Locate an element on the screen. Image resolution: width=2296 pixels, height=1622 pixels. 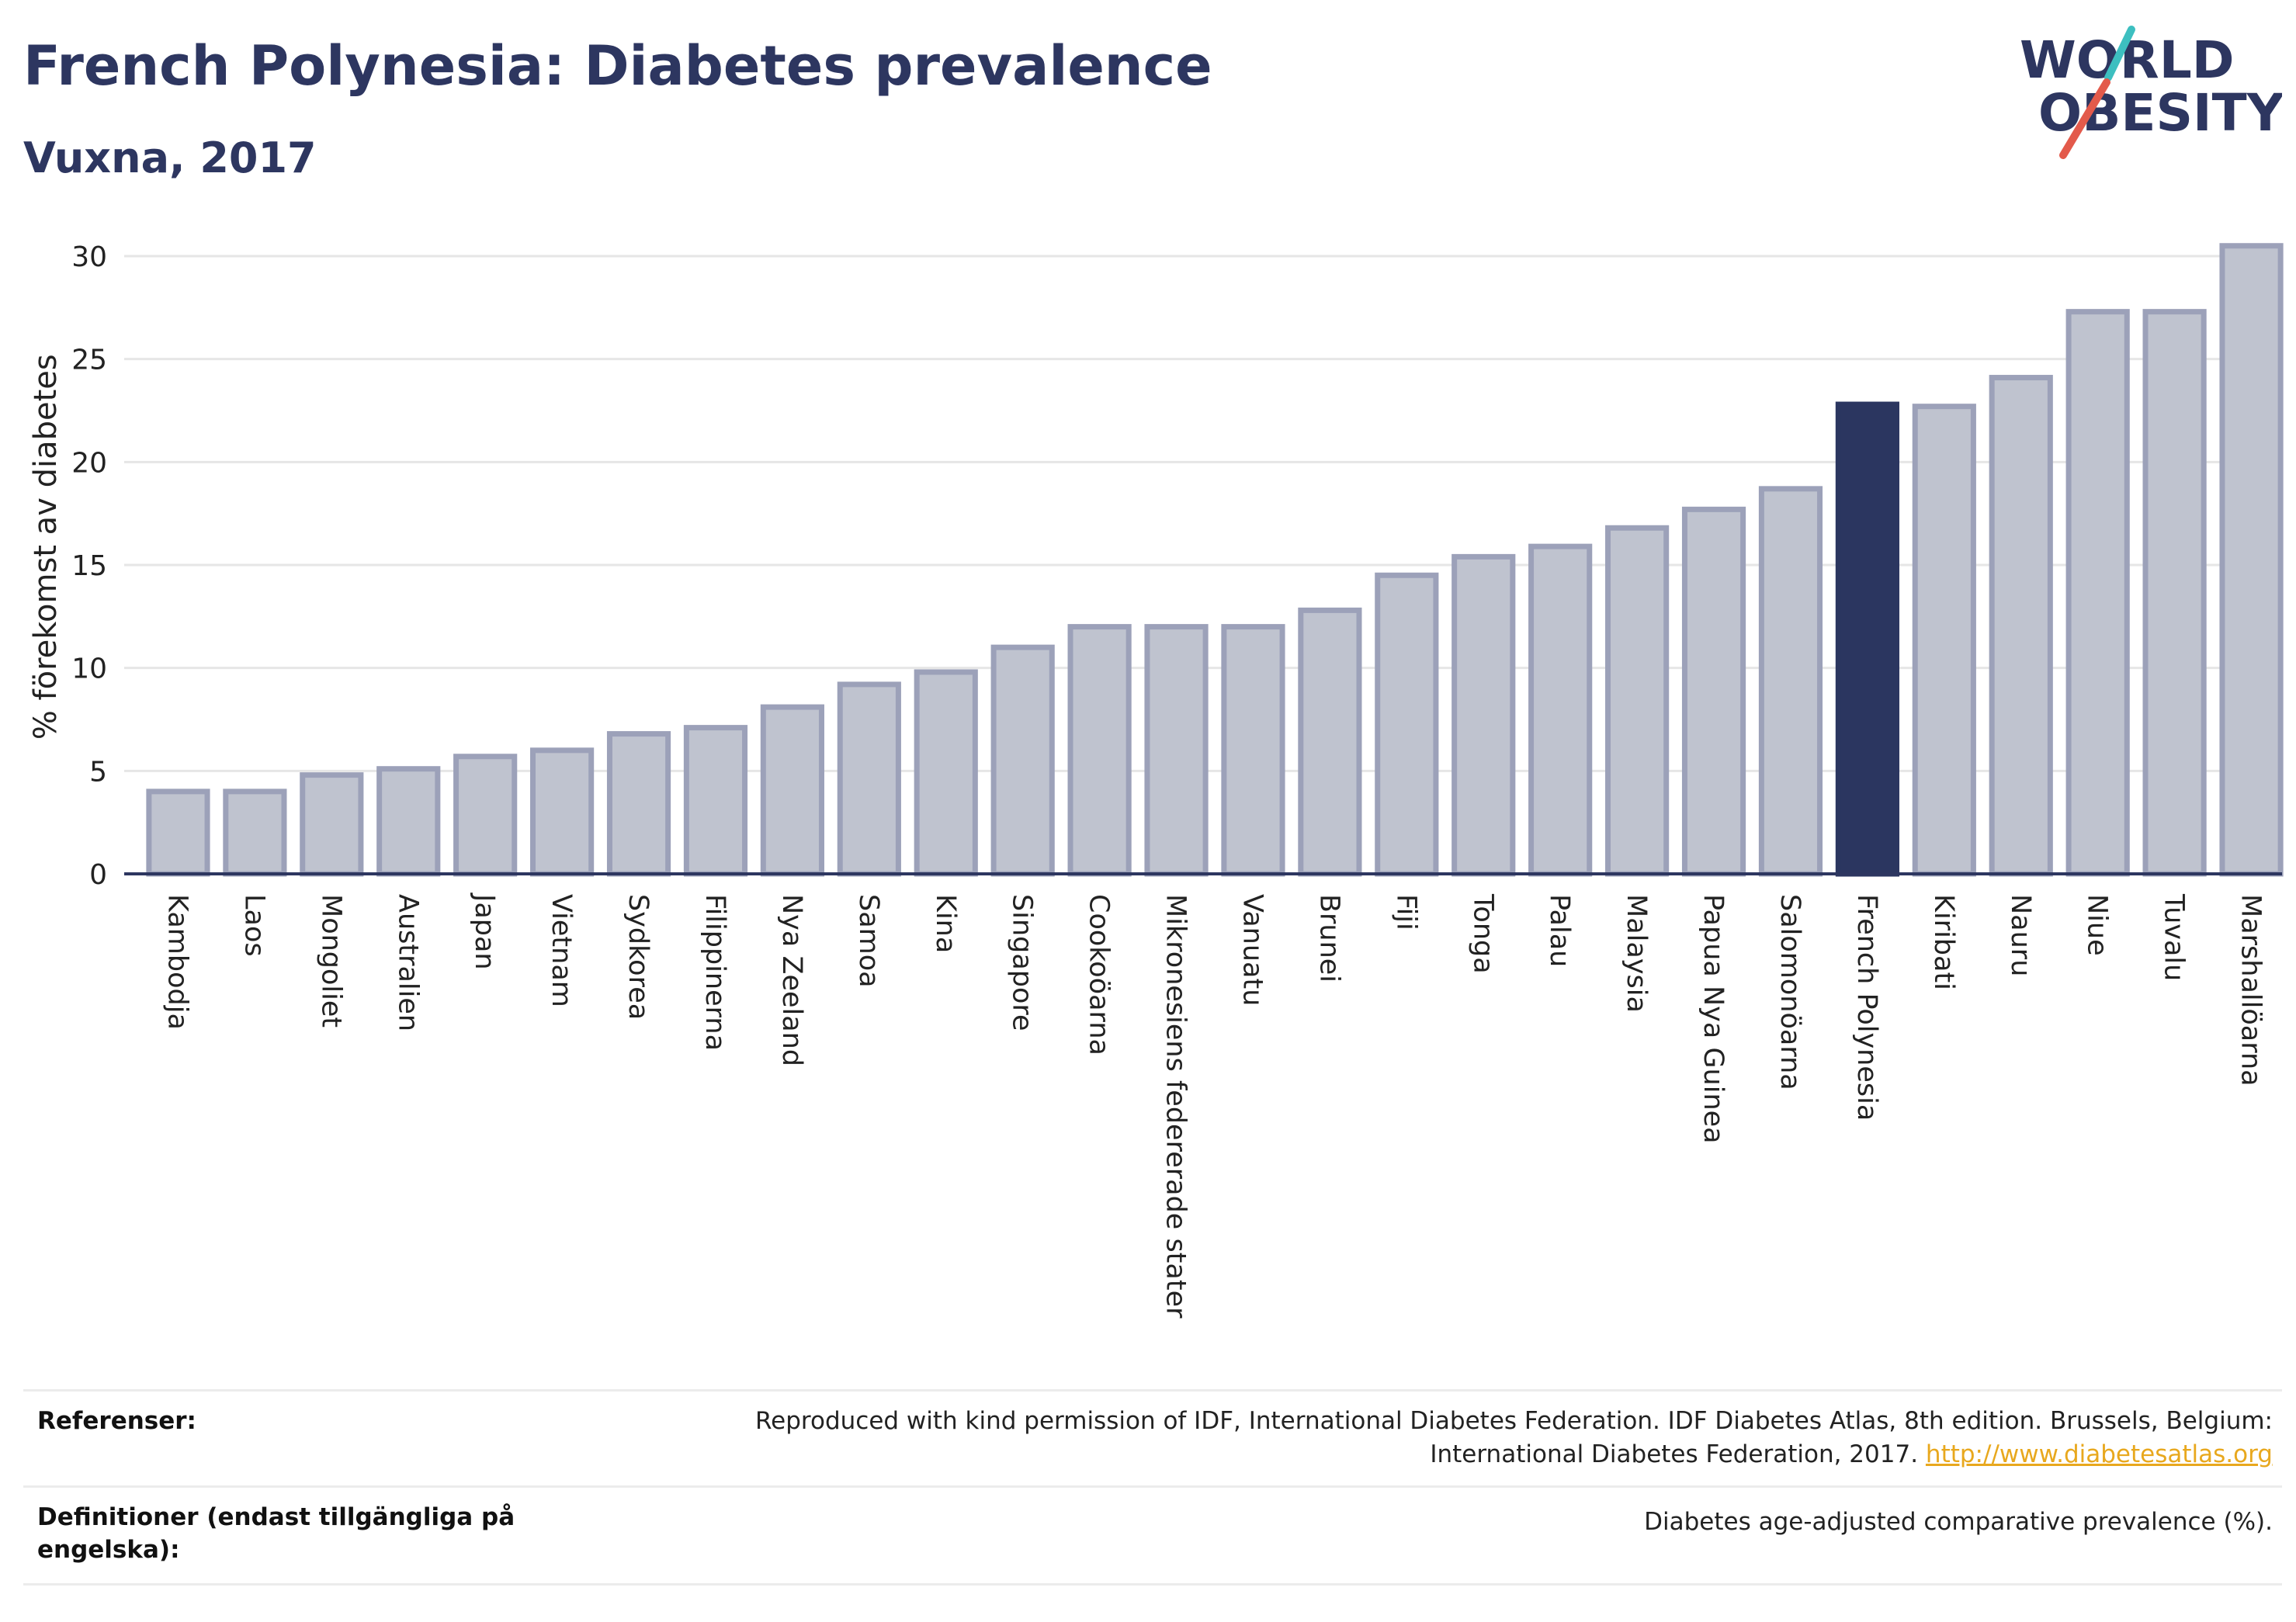
bar-nya-zeeland is located at coordinates (792, 790).